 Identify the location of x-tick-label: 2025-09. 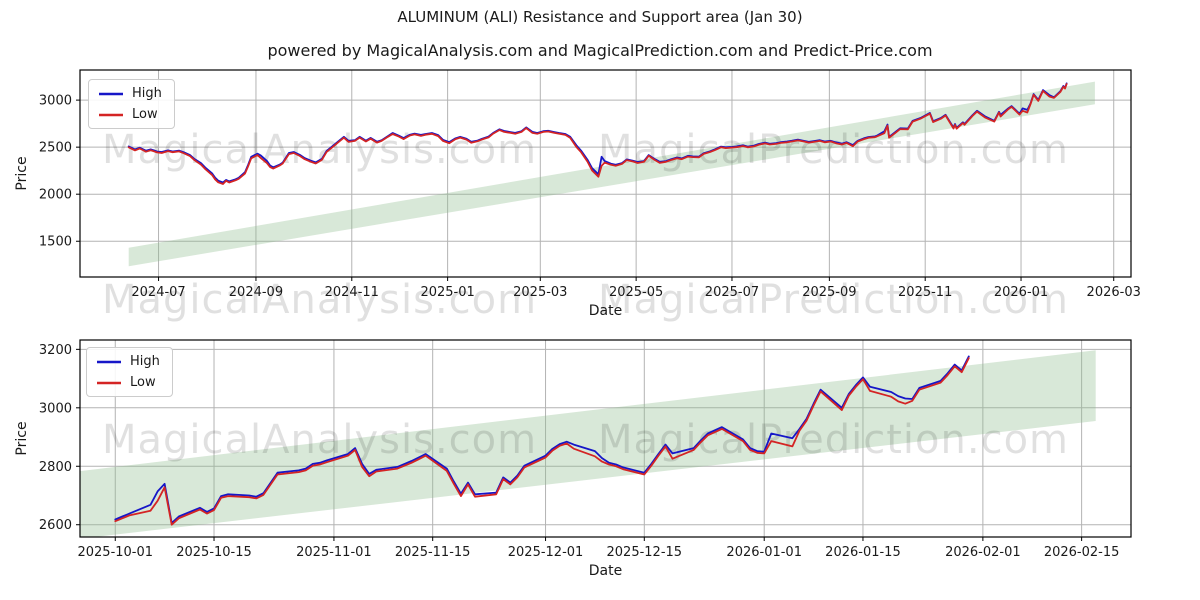
(829, 292).